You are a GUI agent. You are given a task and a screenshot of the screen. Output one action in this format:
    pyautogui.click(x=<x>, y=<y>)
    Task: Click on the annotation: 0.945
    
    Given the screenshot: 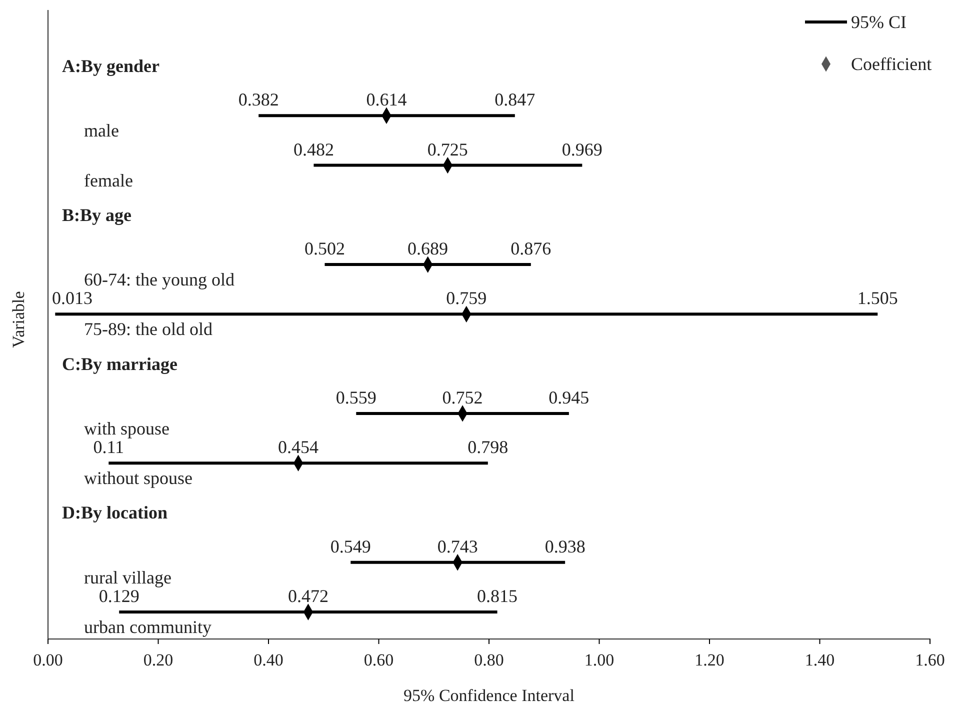 What is the action you would take?
    pyautogui.click(x=569, y=397)
    